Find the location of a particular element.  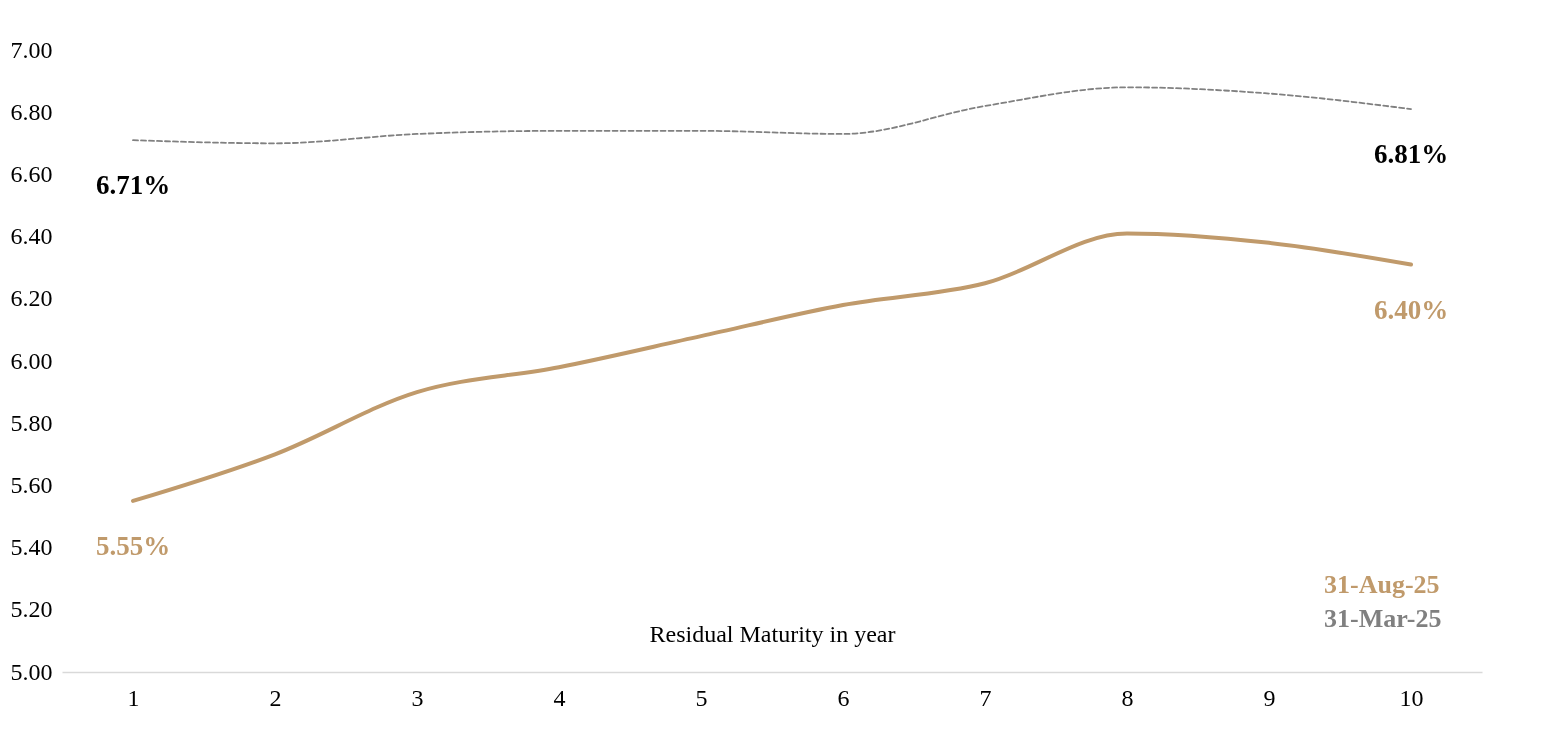

y-tick-label: 5.60 is located at coordinates (31, 484).